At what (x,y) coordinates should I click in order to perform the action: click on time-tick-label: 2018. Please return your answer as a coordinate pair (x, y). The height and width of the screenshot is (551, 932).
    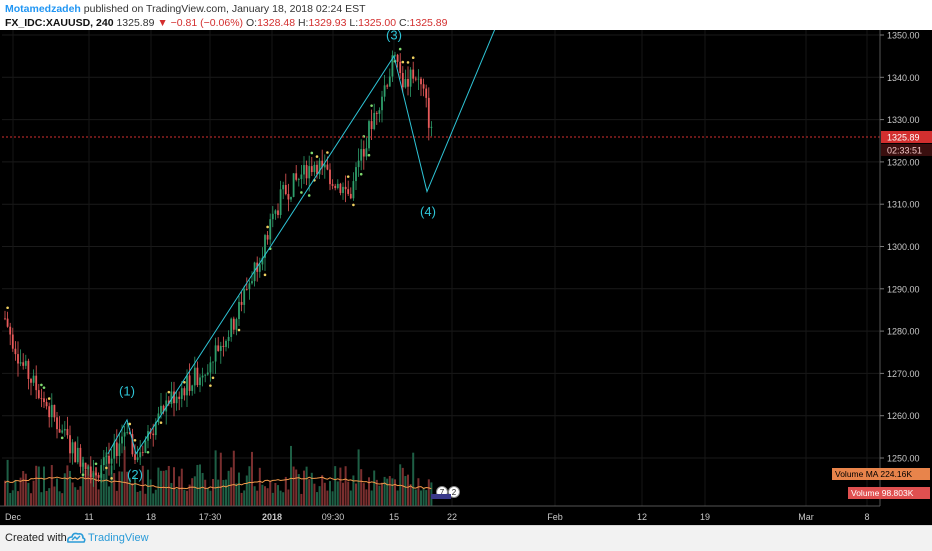
    Looking at the image, I should click on (272, 517).